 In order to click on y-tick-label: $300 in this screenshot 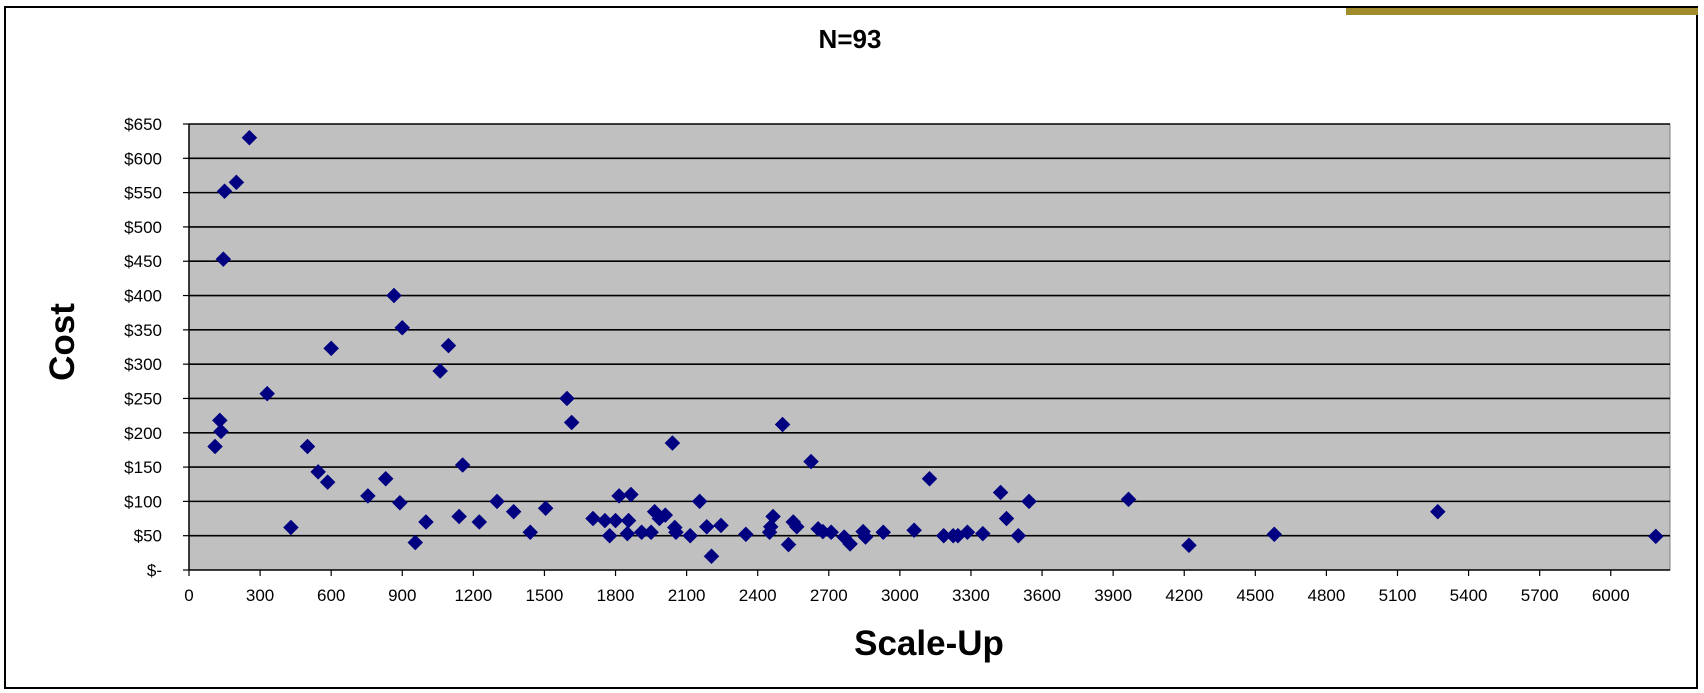, I will do `click(143, 364)`.